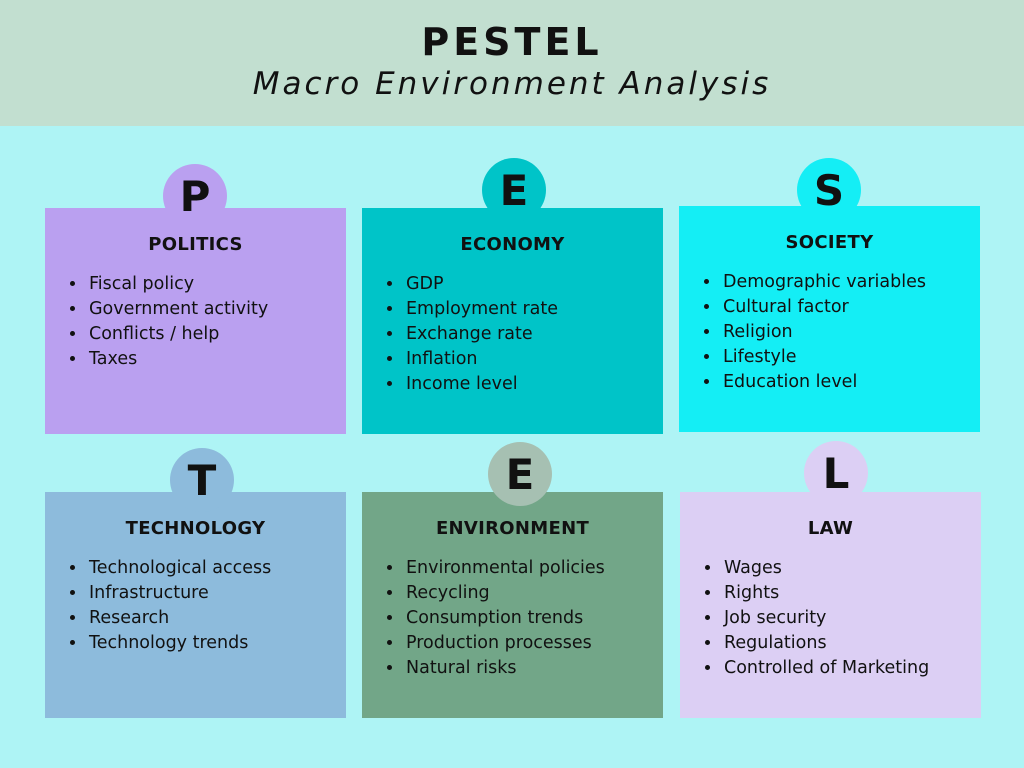 Image resolution: width=1024 pixels, height=768 pixels. Describe the element at coordinates (179, 643) in the screenshot. I see `list-item: Technology trends` at that location.